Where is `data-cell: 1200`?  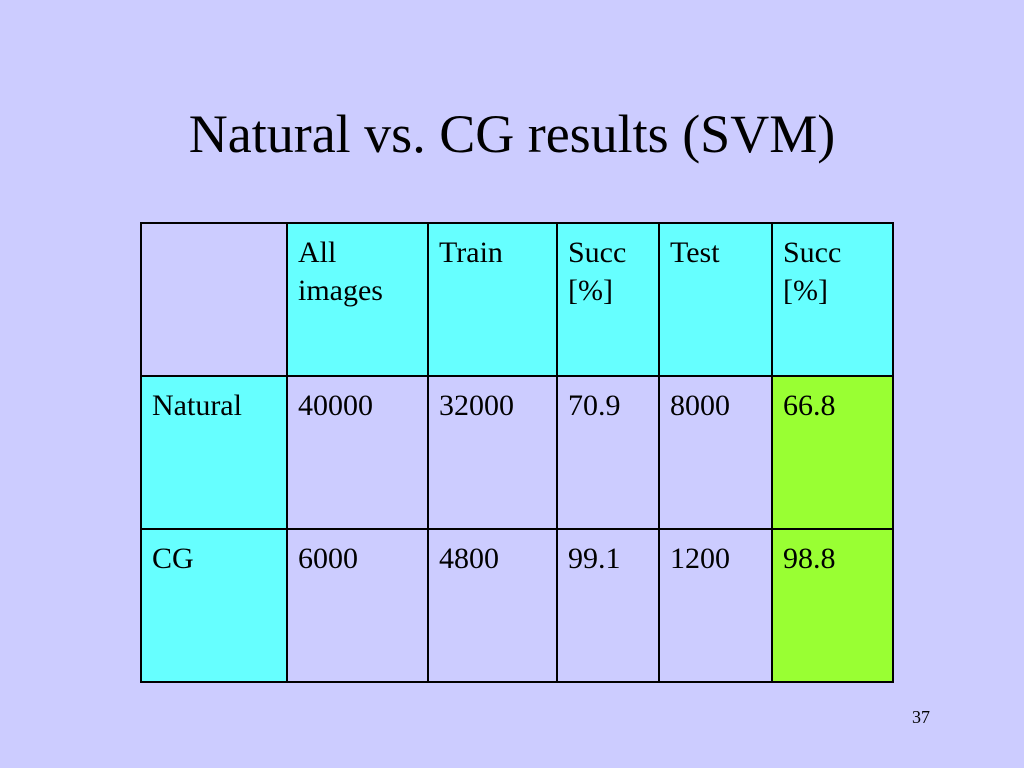
data-cell: 1200 is located at coordinates (715, 605).